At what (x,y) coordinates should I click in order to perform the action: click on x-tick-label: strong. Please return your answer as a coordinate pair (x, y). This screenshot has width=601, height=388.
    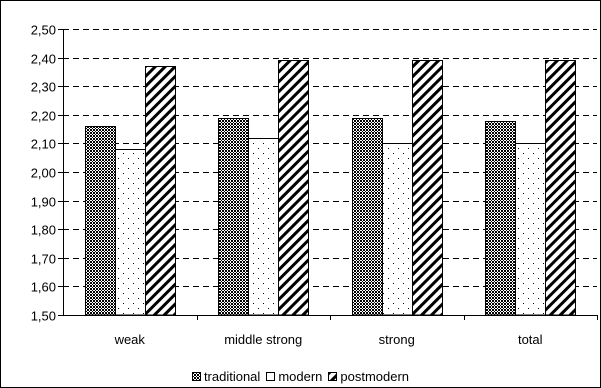
    Looking at the image, I should click on (397, 339).